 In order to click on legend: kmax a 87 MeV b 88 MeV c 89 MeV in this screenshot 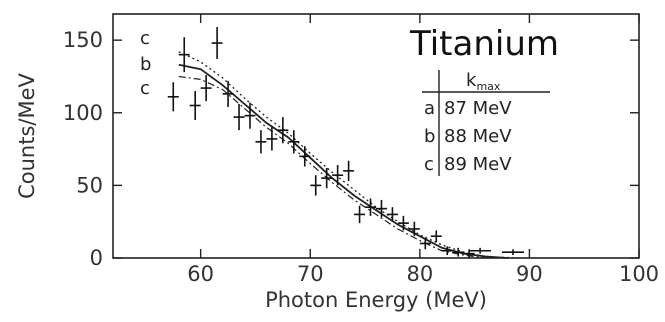, I will do `click(486, 123)`.